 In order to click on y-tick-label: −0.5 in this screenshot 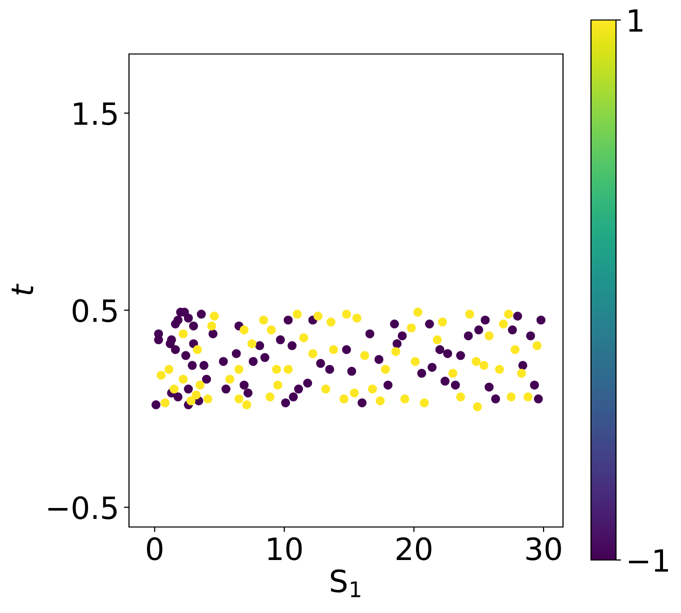, I will do `click(82, 508)`.